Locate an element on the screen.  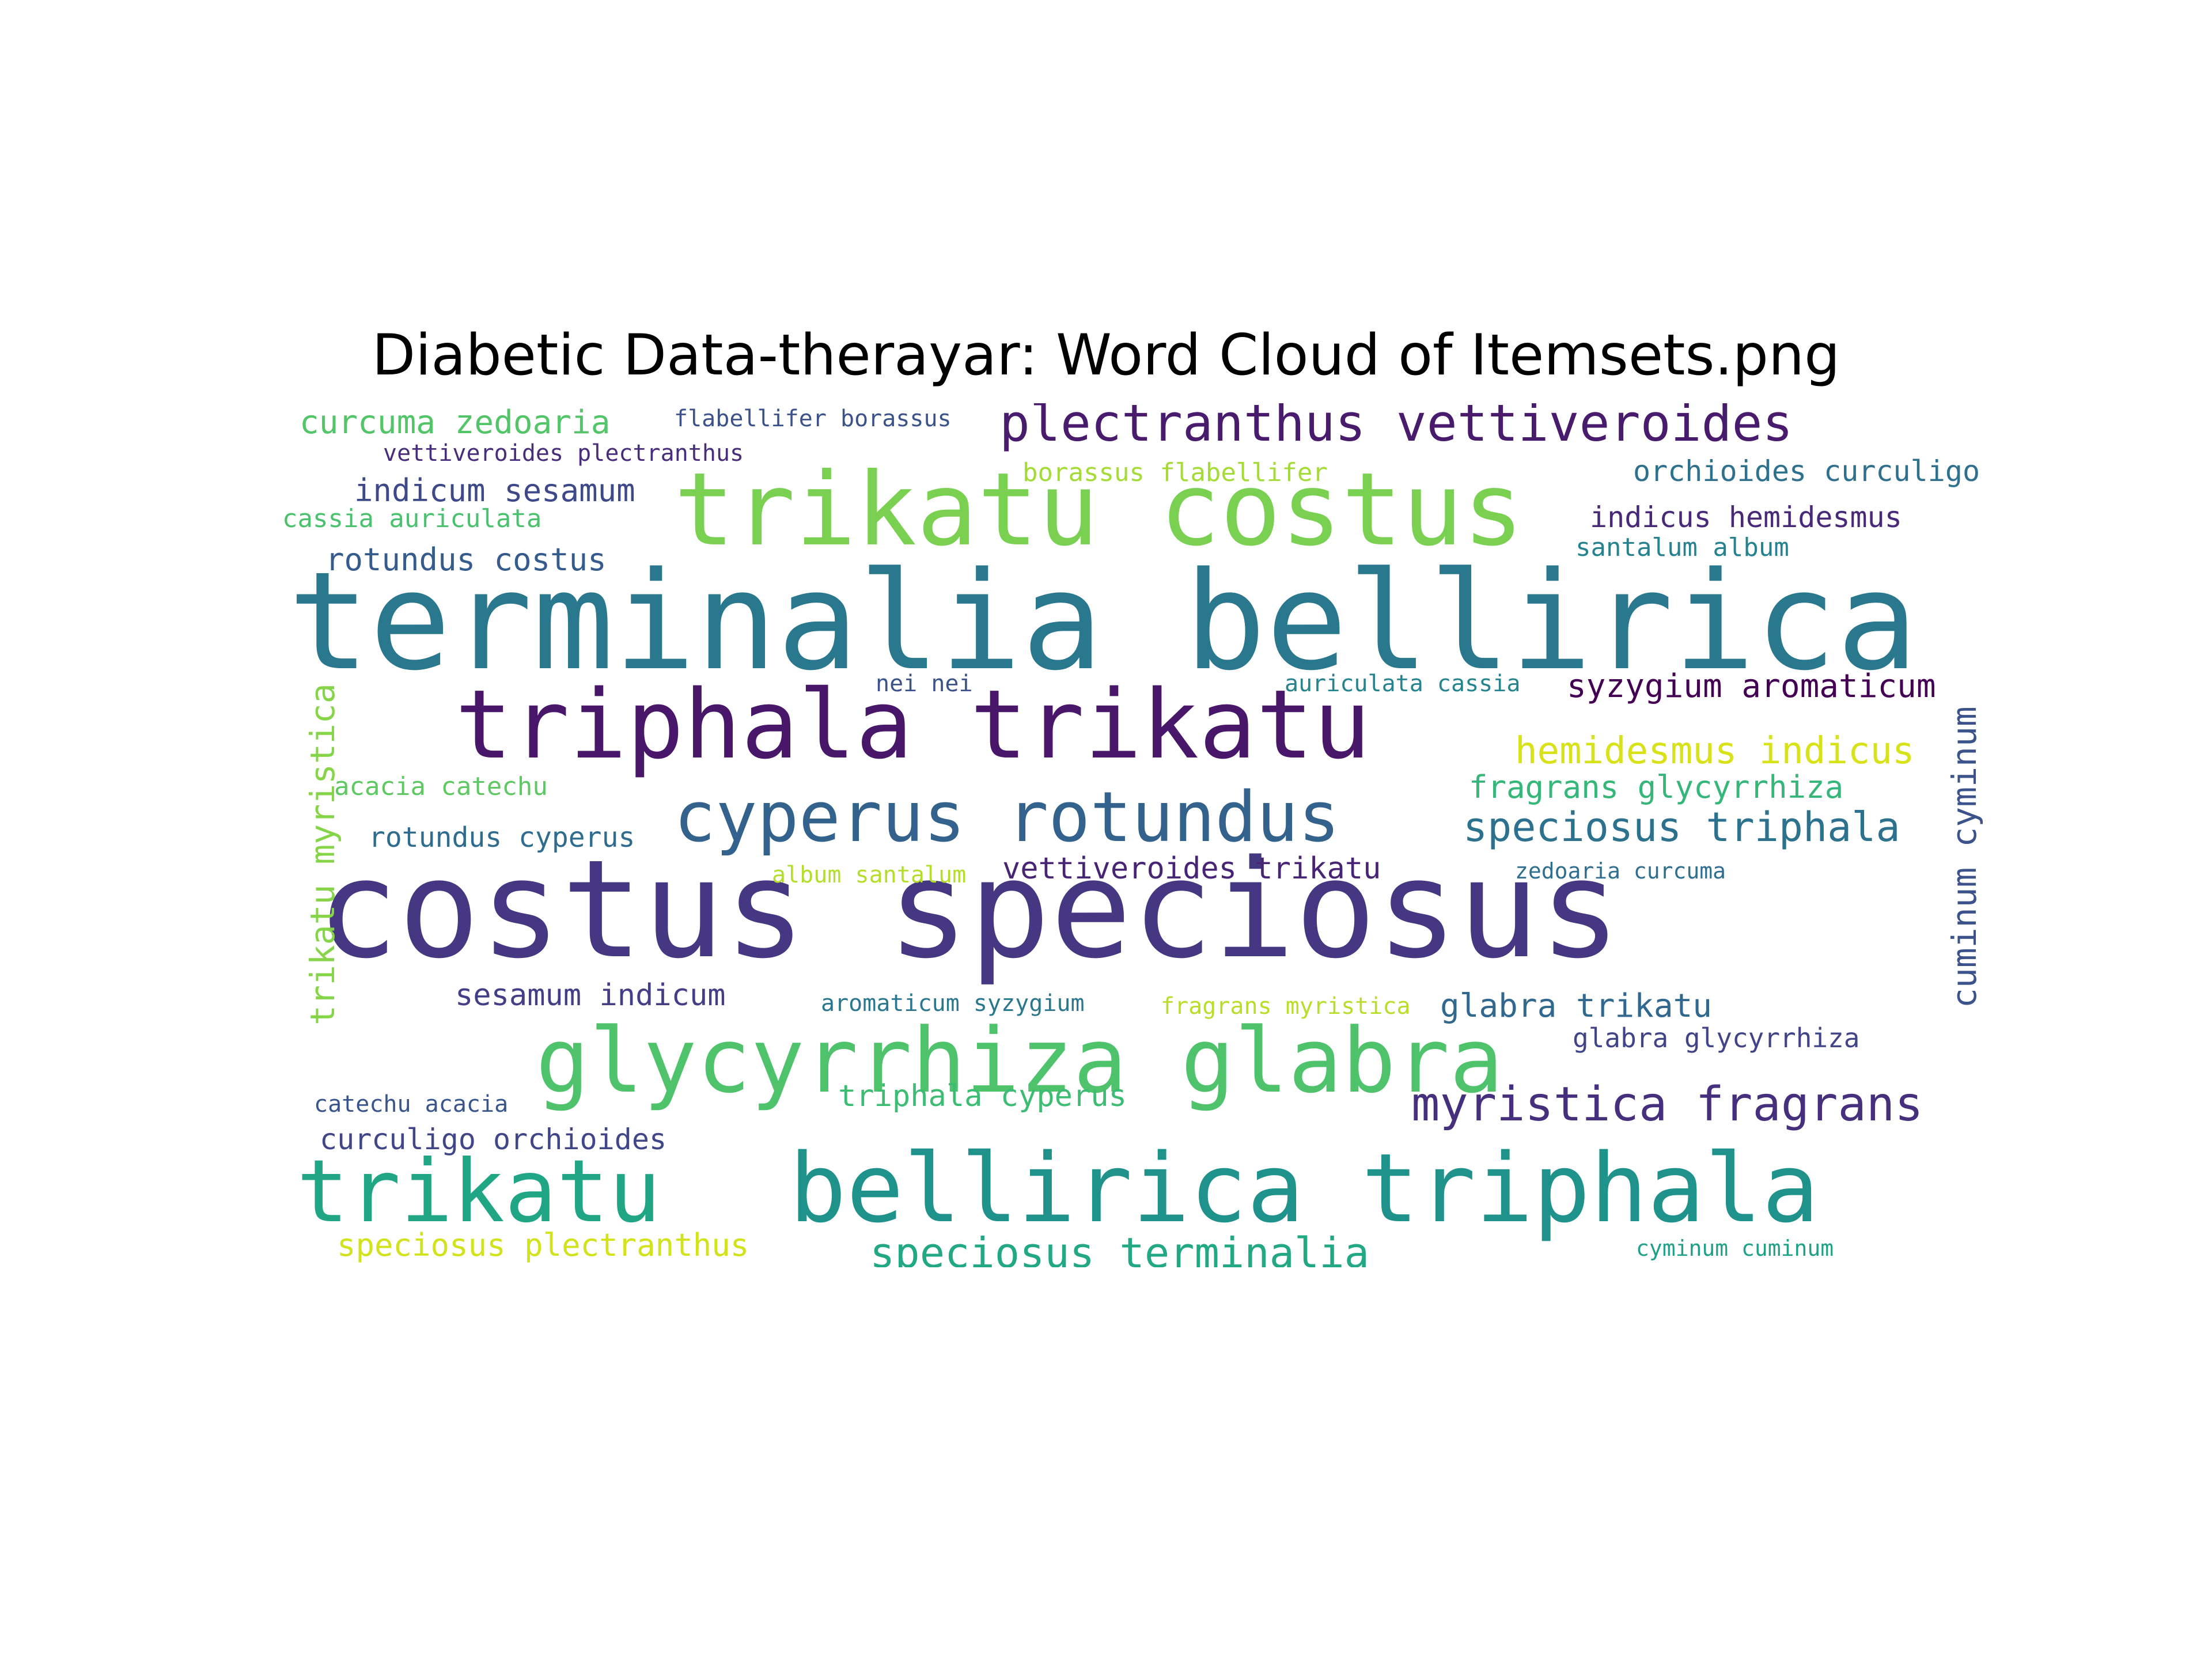
word-curcuma-zedoaria: curcuma zedoaria is located at coordinates (455, 422).